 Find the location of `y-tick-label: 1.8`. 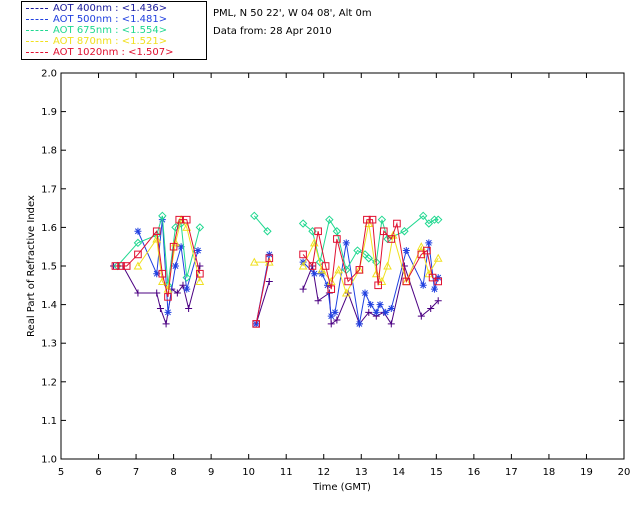

y-tick-label: 1.8 is located at coordinates (49, 151).